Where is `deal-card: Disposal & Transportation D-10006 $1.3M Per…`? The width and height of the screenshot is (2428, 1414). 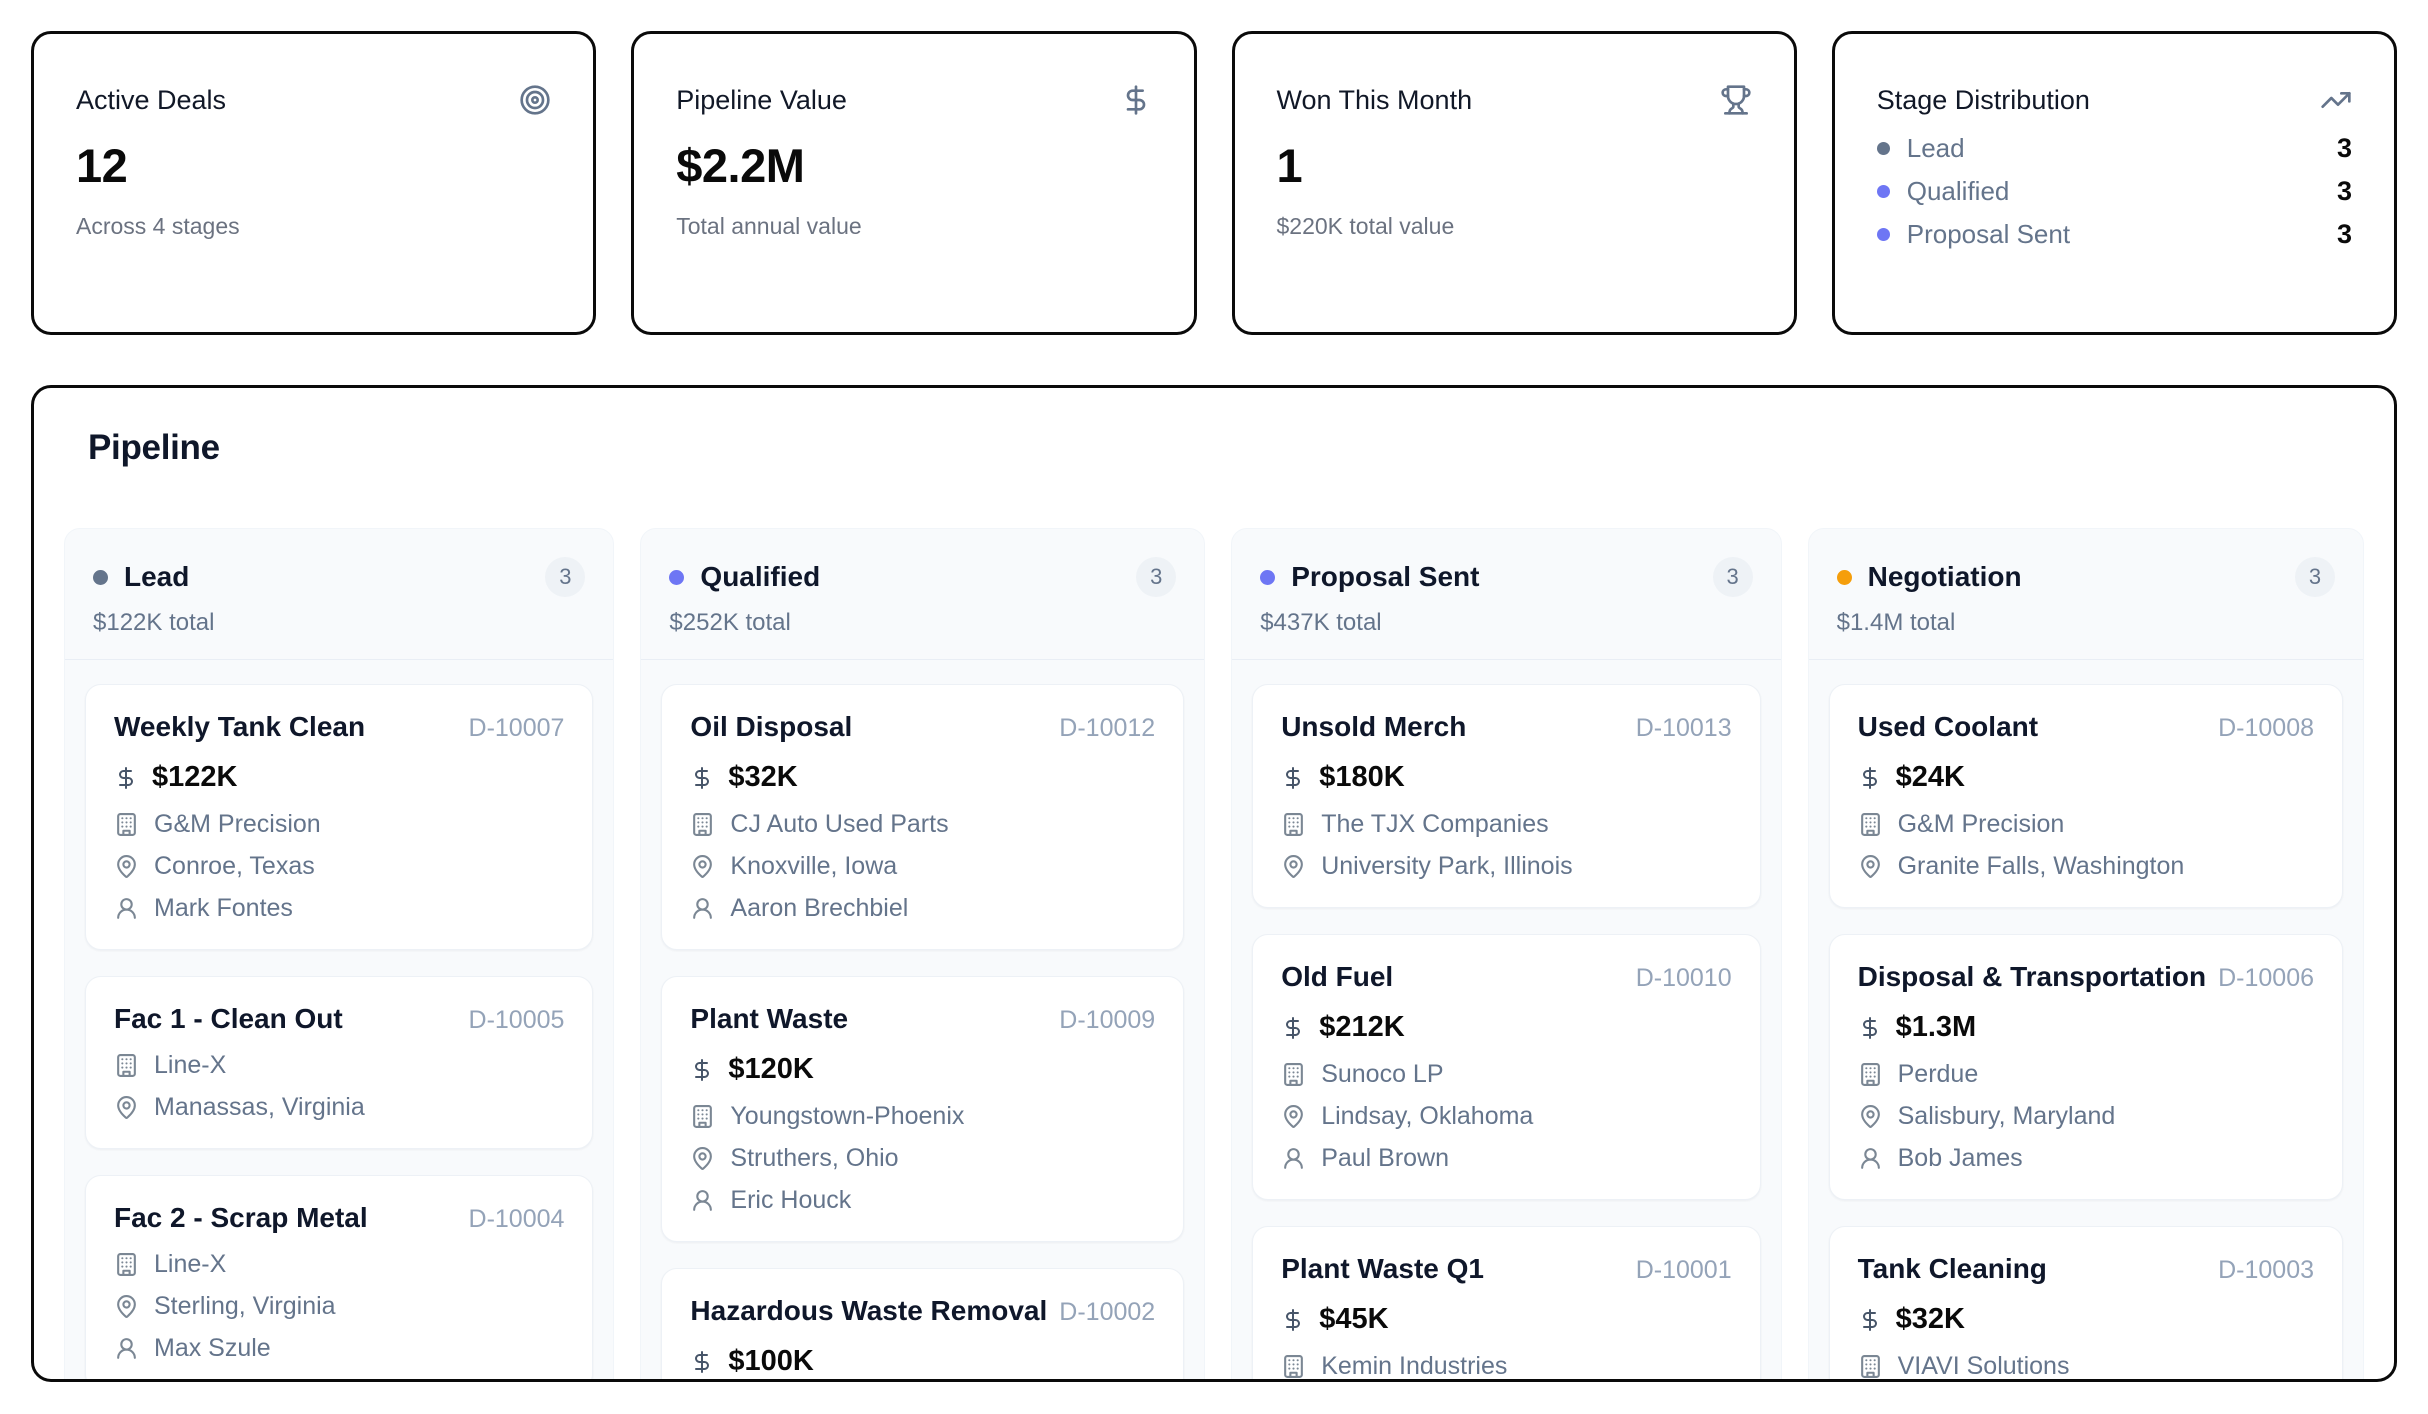
deal-card: Disposal & Transportation D-10006 $1.3M Per… is located at coordinates (2086, 1067).